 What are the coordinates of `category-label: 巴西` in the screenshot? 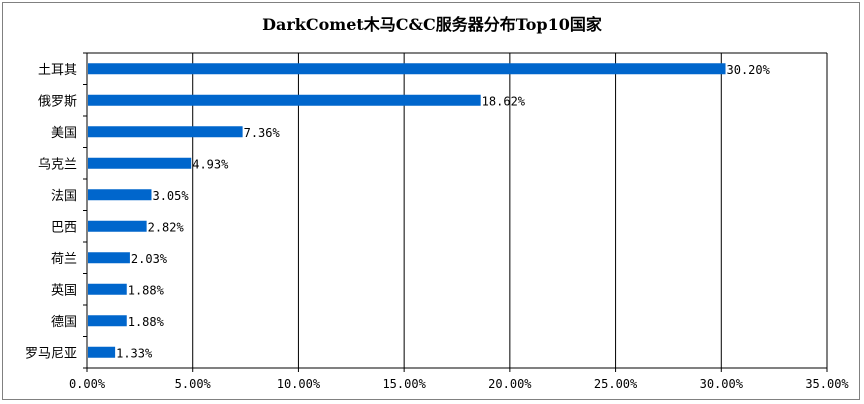 It's located at (64, 227).